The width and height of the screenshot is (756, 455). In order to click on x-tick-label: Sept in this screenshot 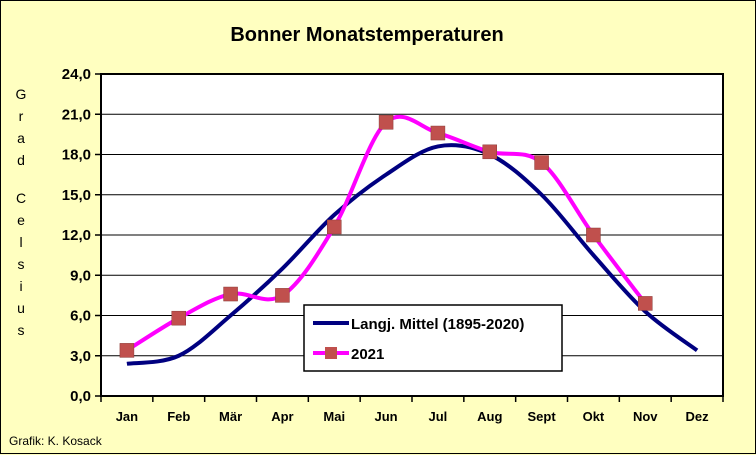, I will do `click(541, 416)`.